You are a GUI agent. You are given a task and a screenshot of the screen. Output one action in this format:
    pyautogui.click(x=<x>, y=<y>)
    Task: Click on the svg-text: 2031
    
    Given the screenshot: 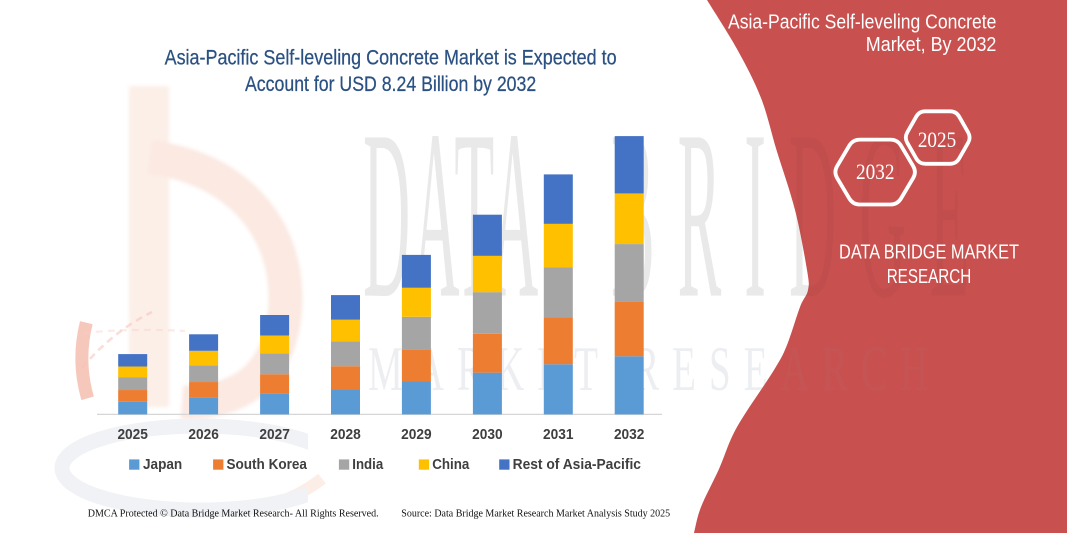 What is the action you would take?
    pyautogui.click(x=558, y=435)
    